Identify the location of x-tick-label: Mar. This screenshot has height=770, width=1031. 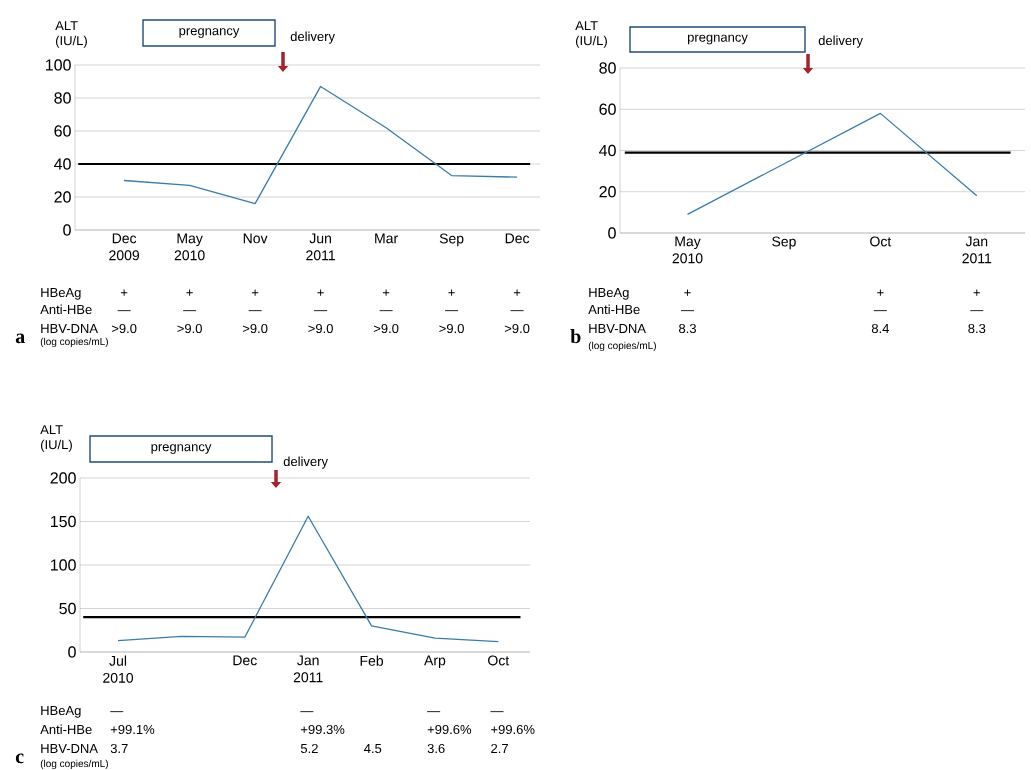
(386, 238).